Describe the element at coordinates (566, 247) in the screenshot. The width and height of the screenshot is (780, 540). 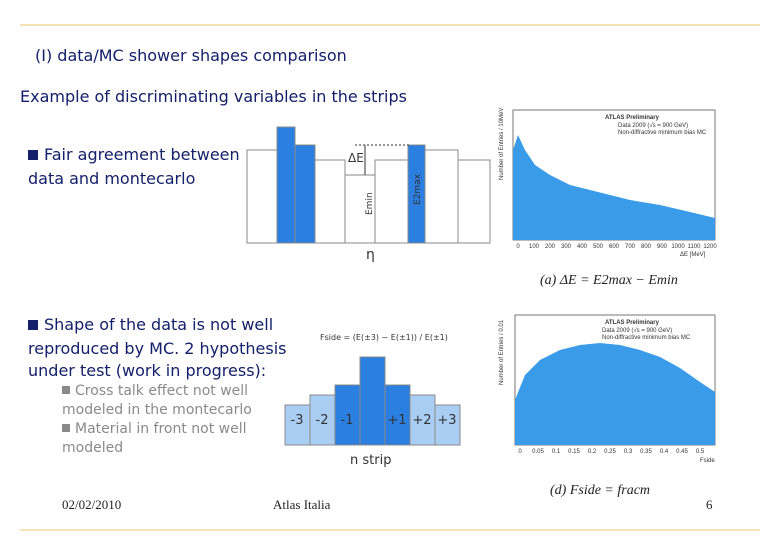
I see `x-tick-label: 300` at that location.